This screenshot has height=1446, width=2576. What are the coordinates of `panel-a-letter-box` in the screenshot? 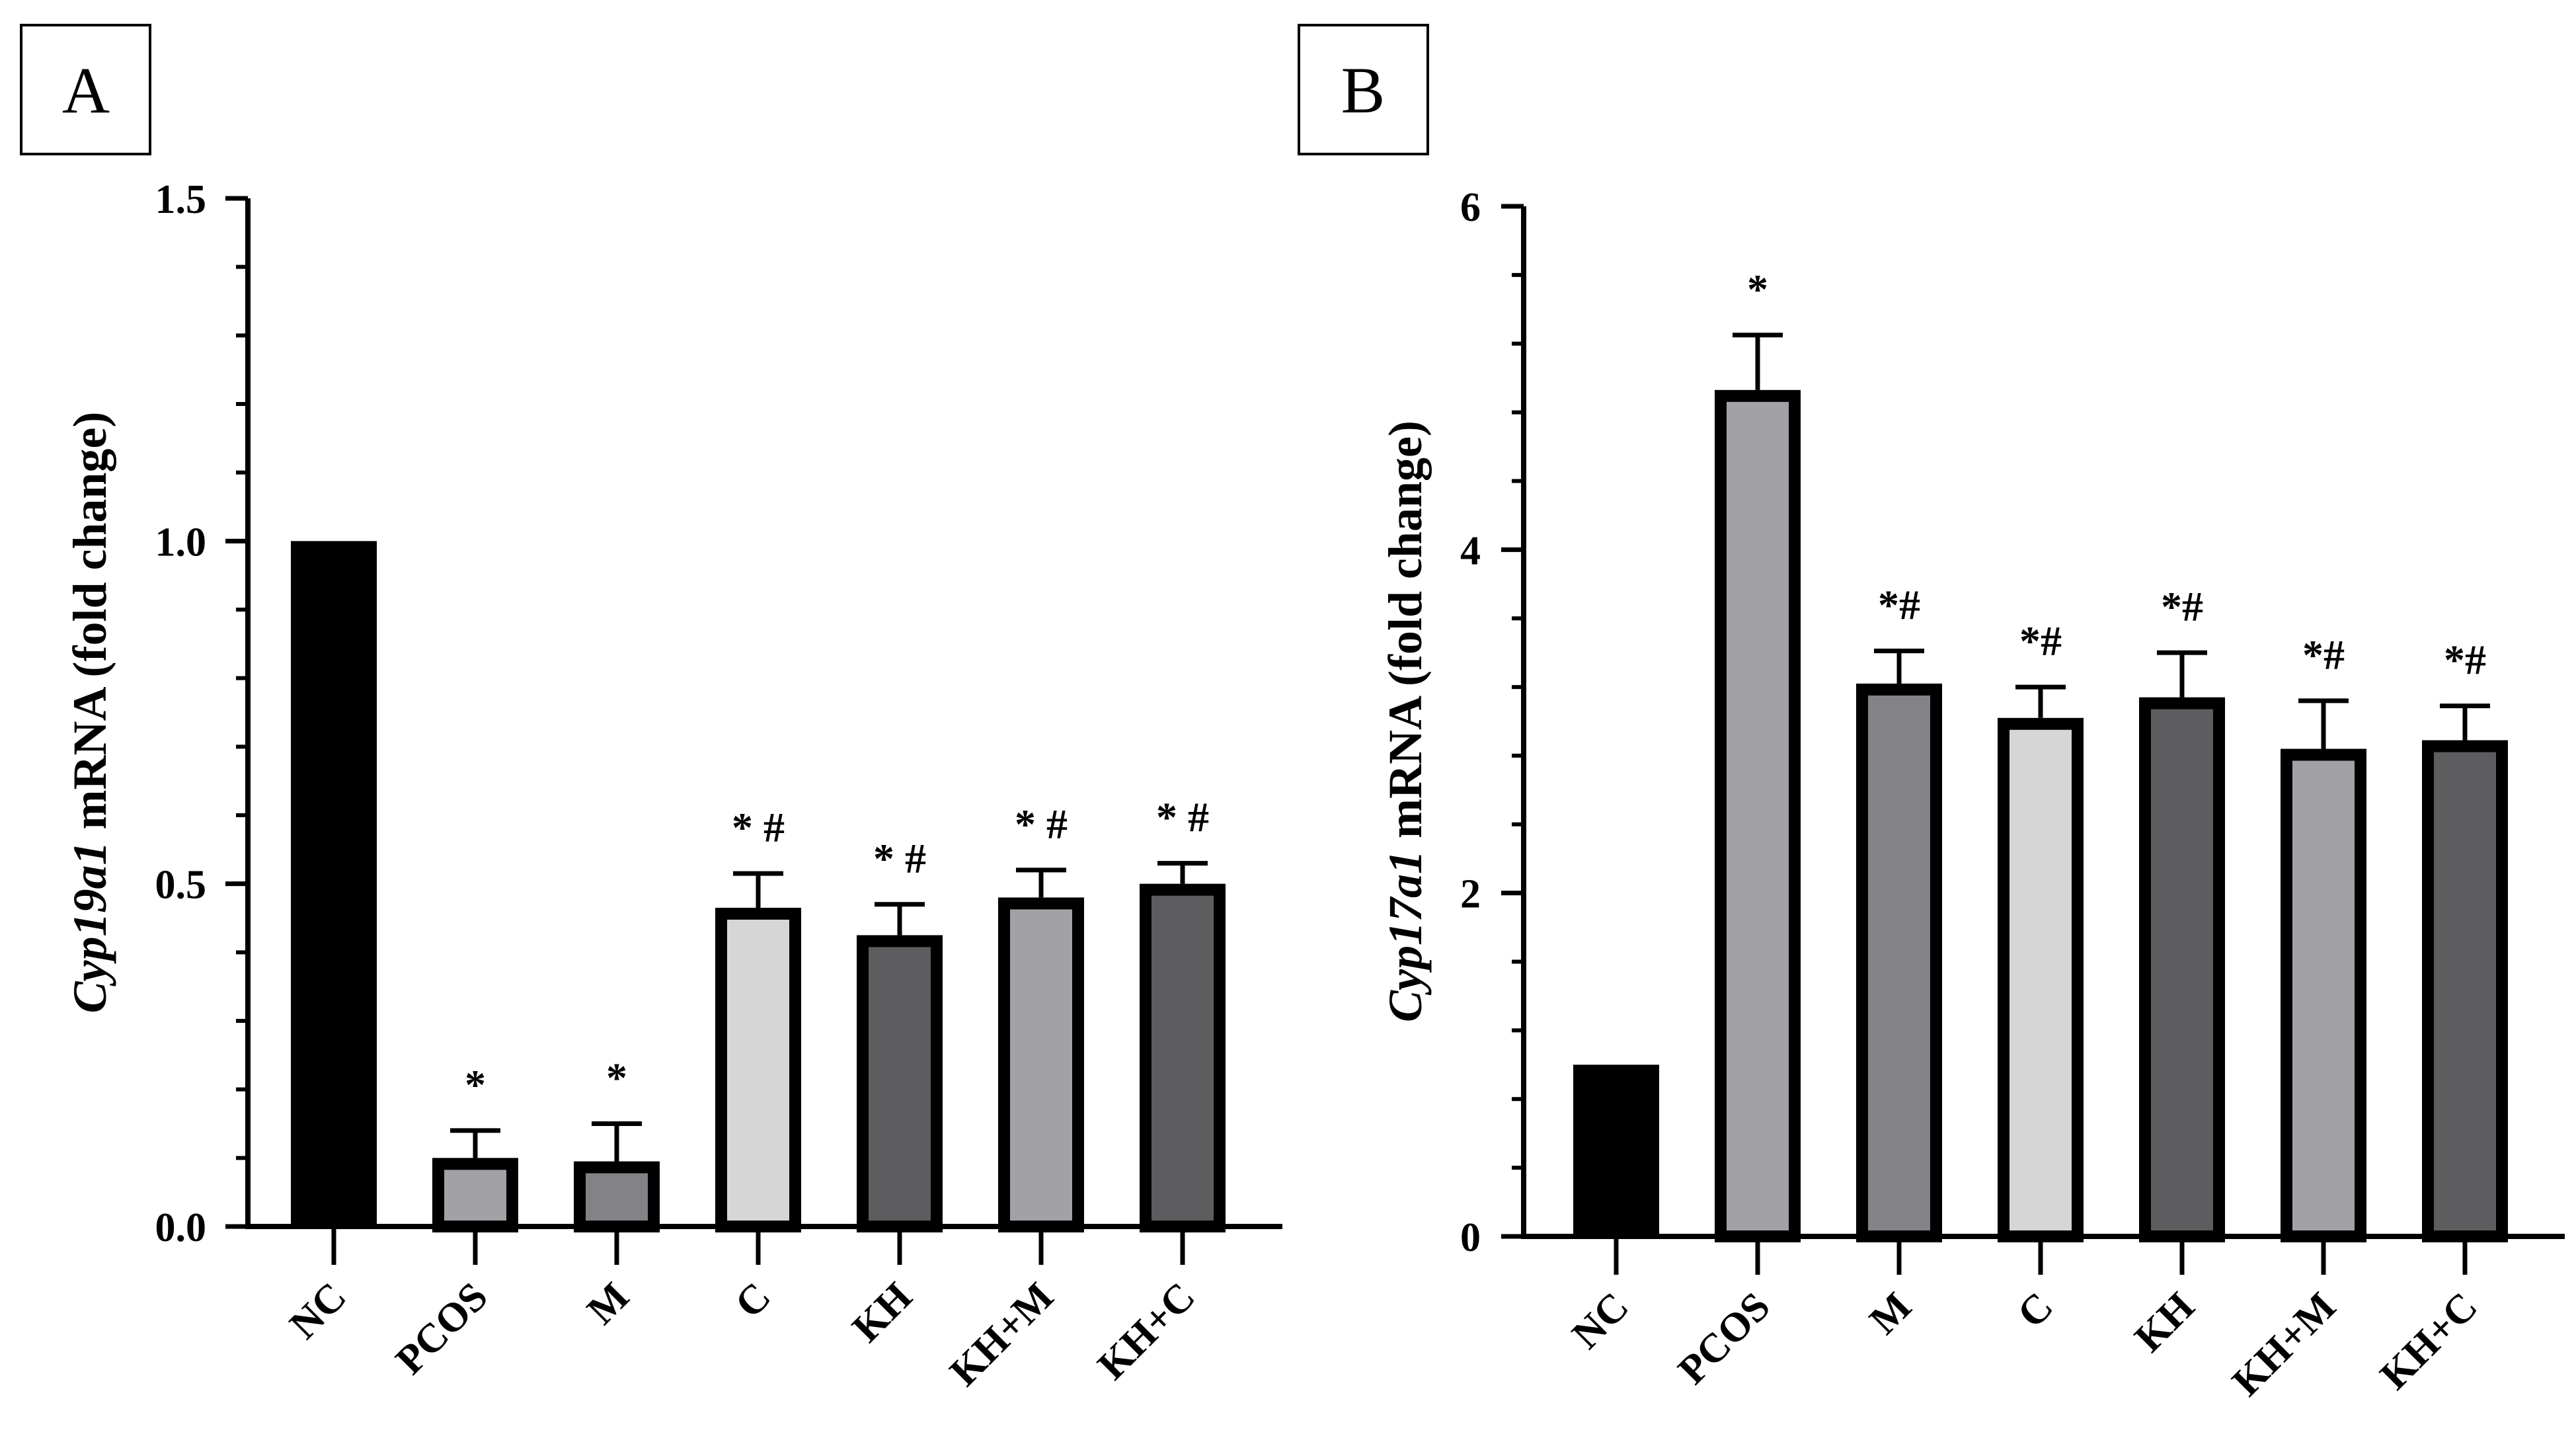 It's located at (85, 89).